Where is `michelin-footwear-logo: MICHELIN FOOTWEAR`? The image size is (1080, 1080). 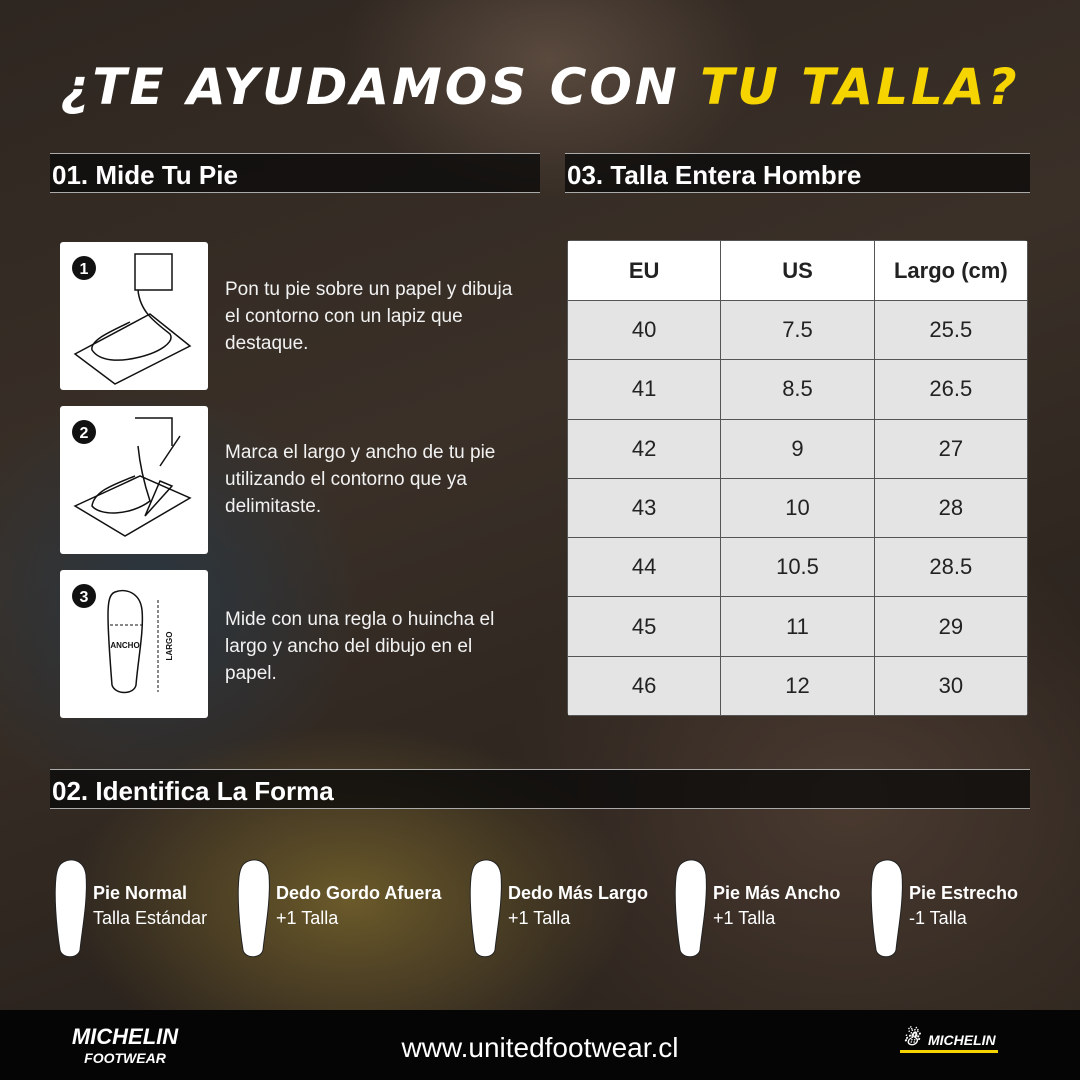
michelin-footwear-logo: MICHELIN FOOTWEAR is located at coordinates (125, 1045).